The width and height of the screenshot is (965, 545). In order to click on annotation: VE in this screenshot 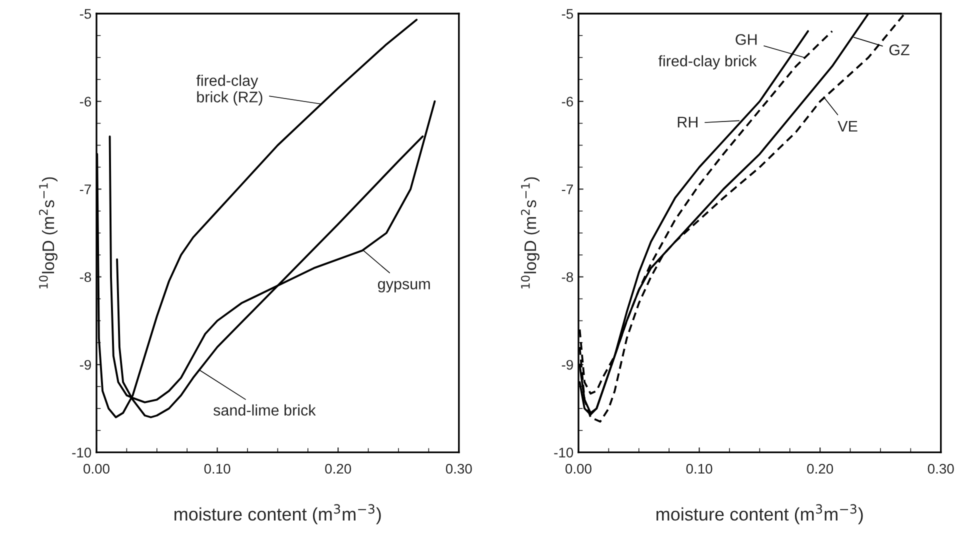, I will do `click(848, 126)`.